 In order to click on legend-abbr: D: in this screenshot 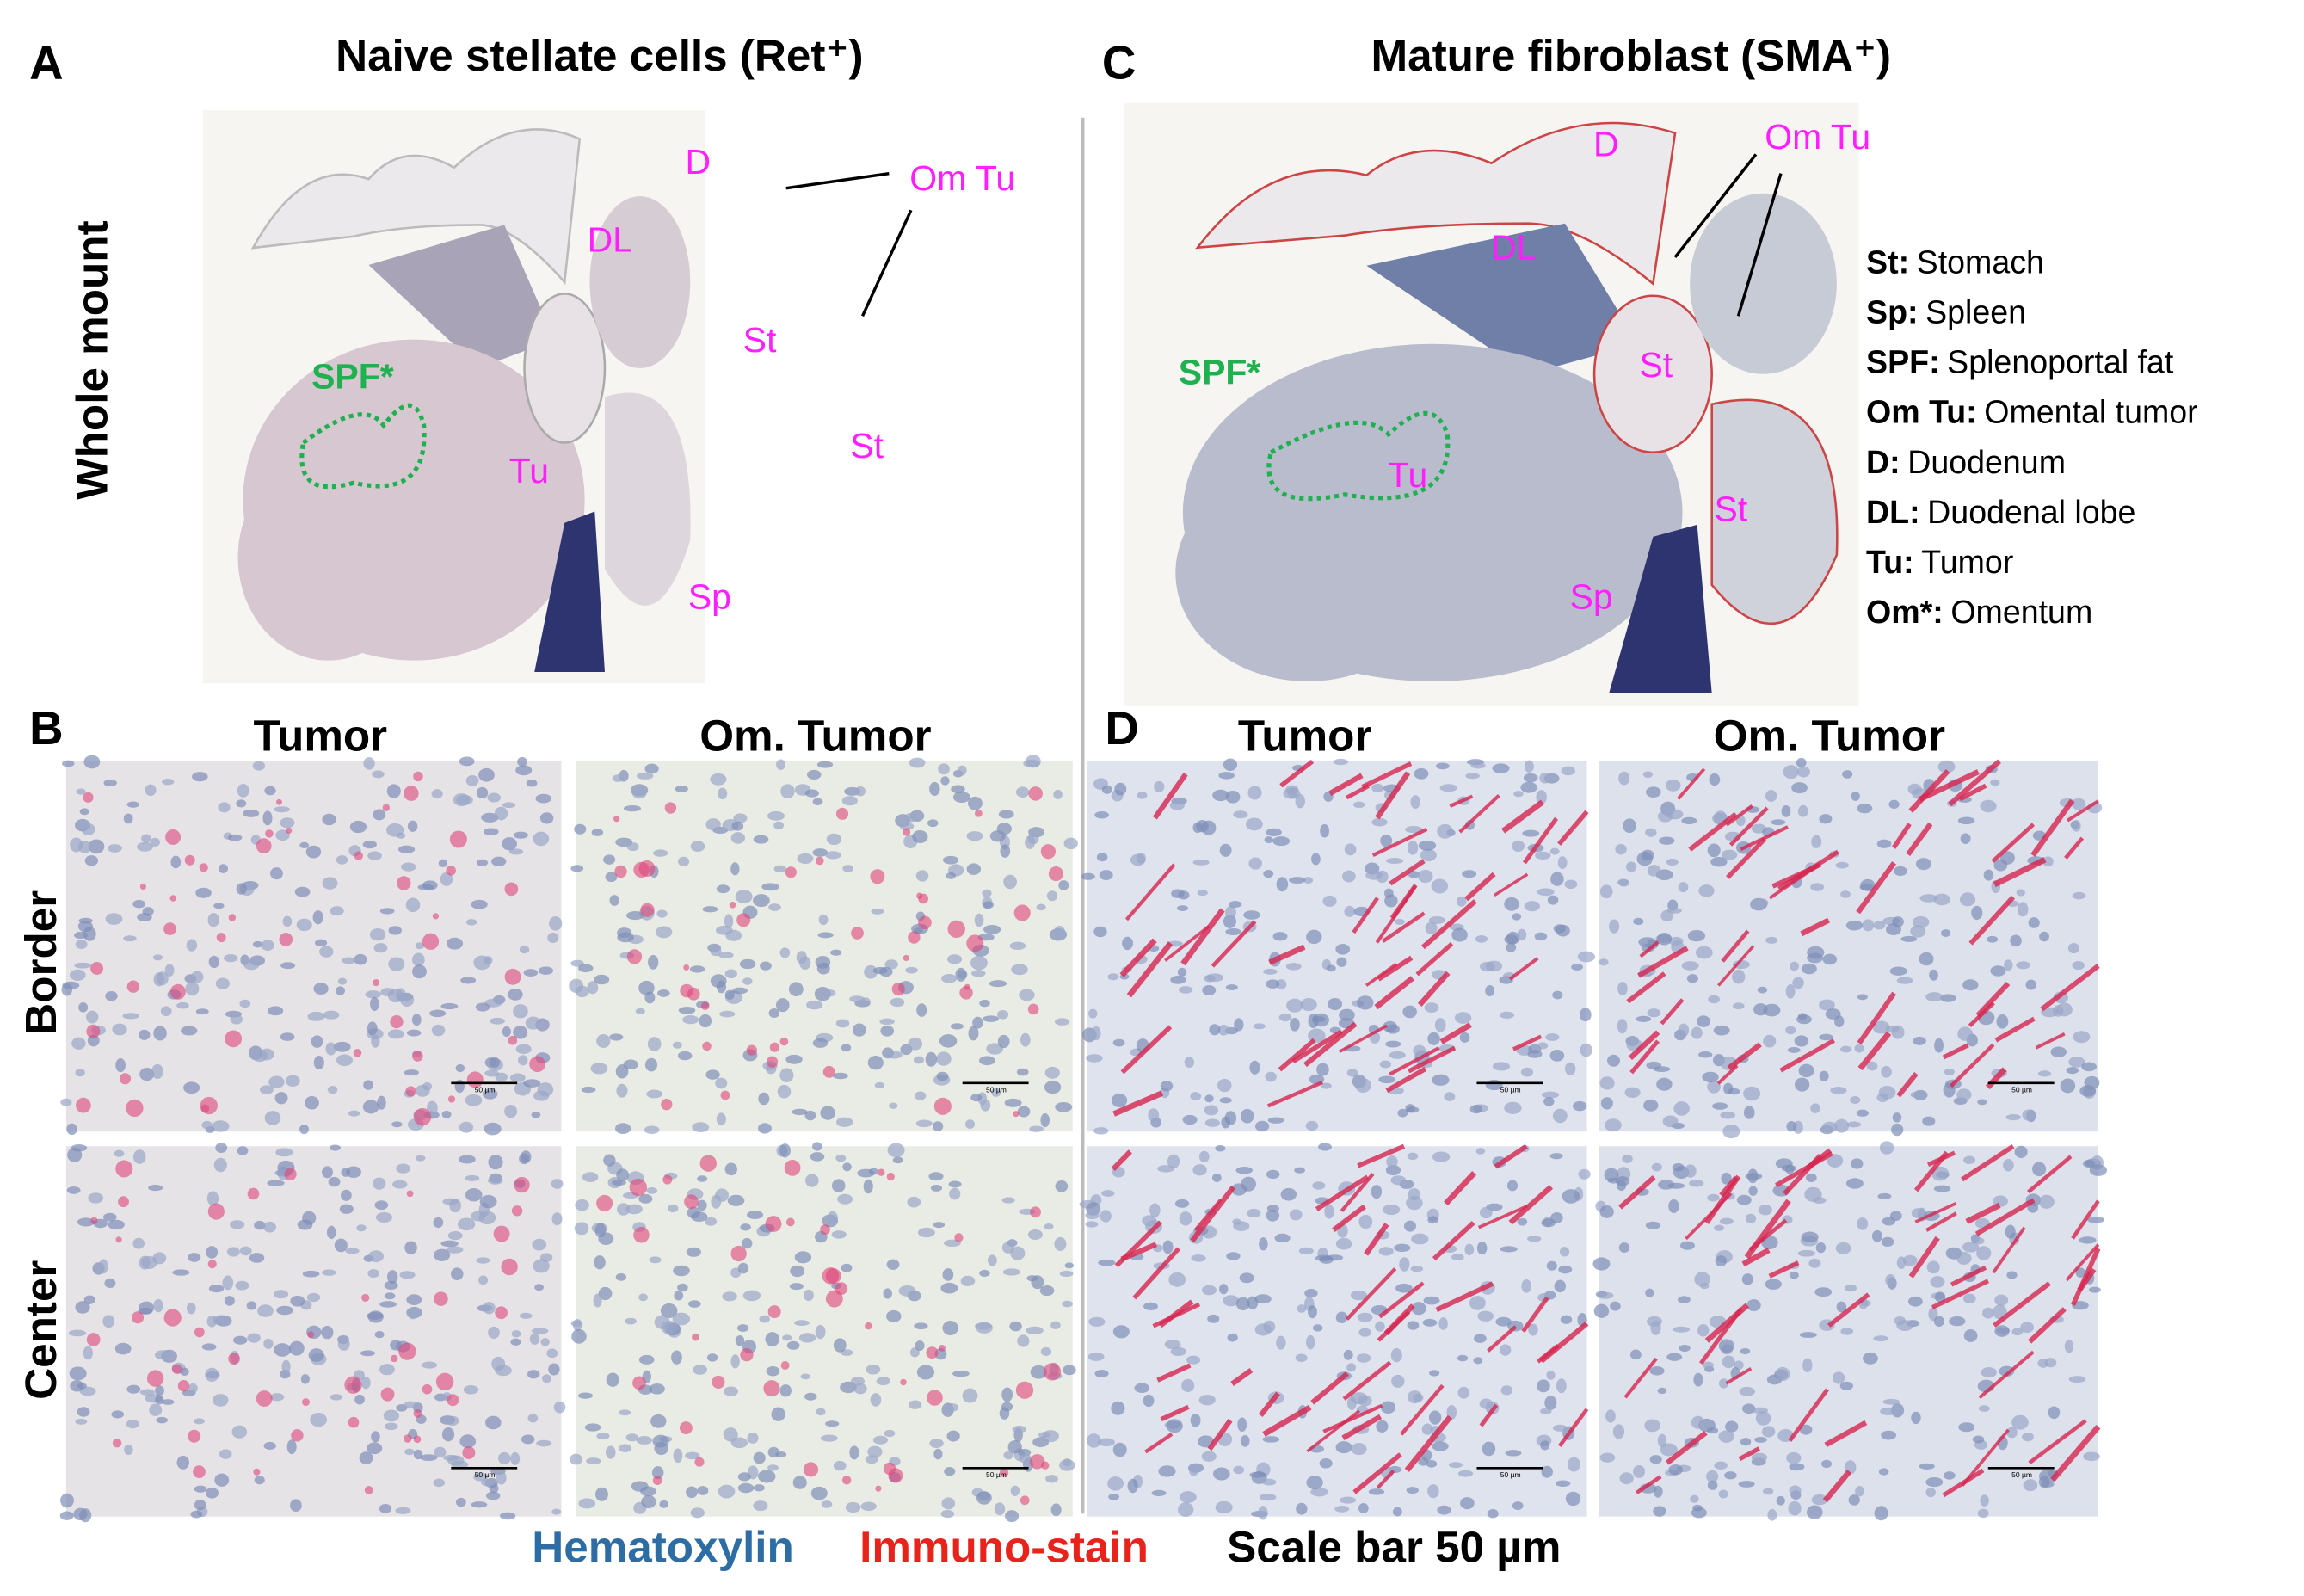, I will do `click(1883, 462)`.